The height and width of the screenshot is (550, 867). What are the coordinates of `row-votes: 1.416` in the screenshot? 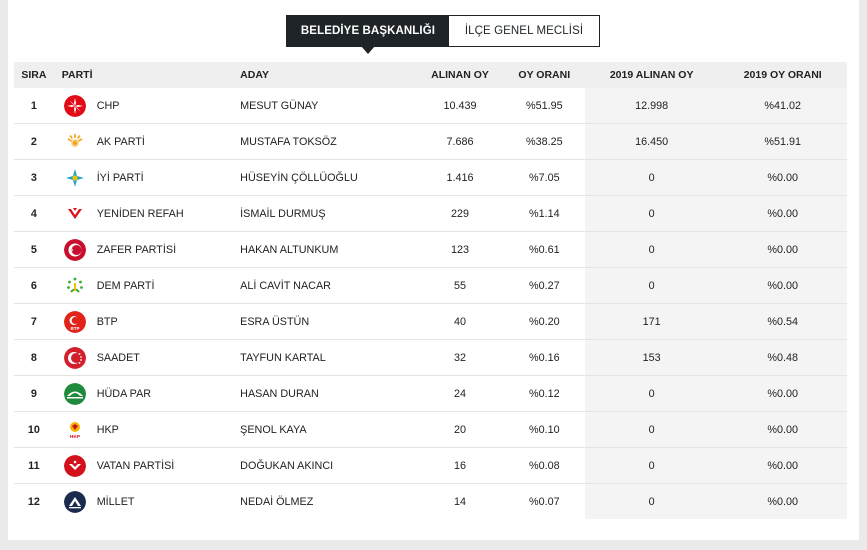 It's located at (460, 177).